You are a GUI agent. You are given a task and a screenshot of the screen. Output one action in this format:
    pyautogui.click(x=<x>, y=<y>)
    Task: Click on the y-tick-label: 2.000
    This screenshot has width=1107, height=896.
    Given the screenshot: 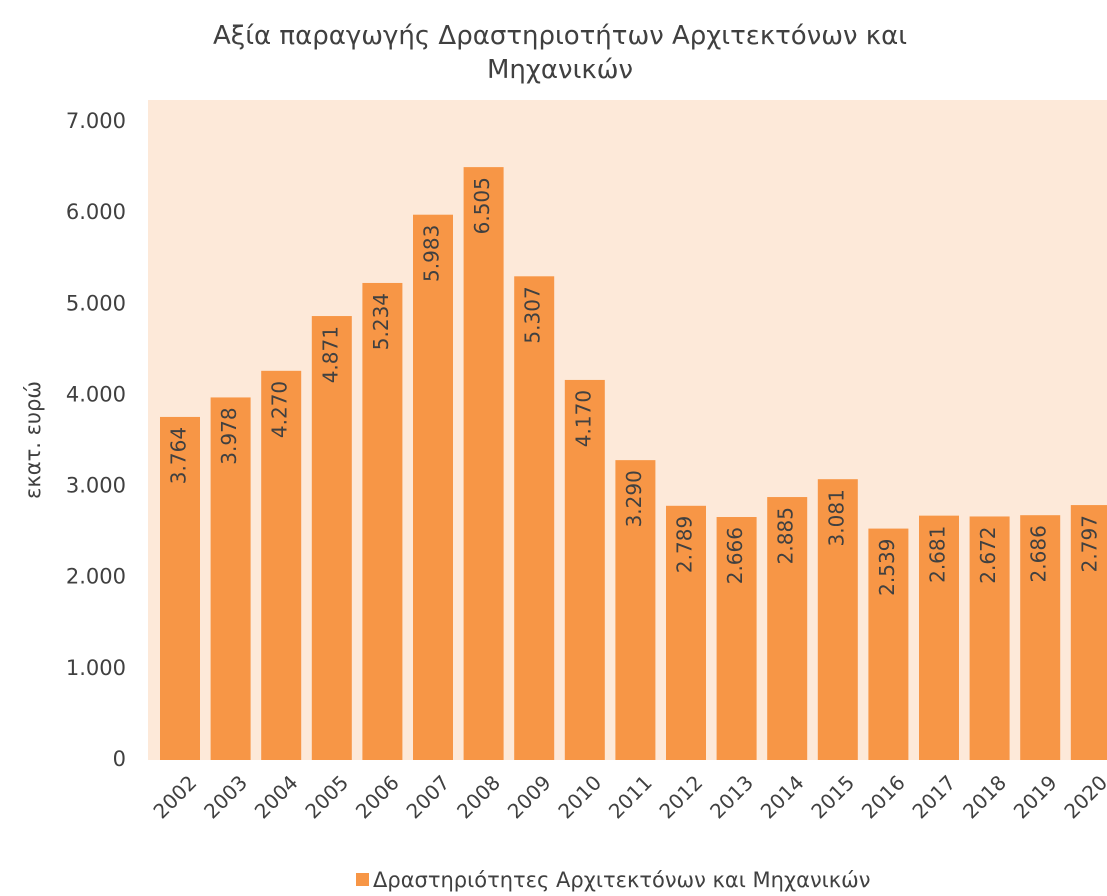 What is the action you would take?
    pyautogui.click(x=96, y=577)
    